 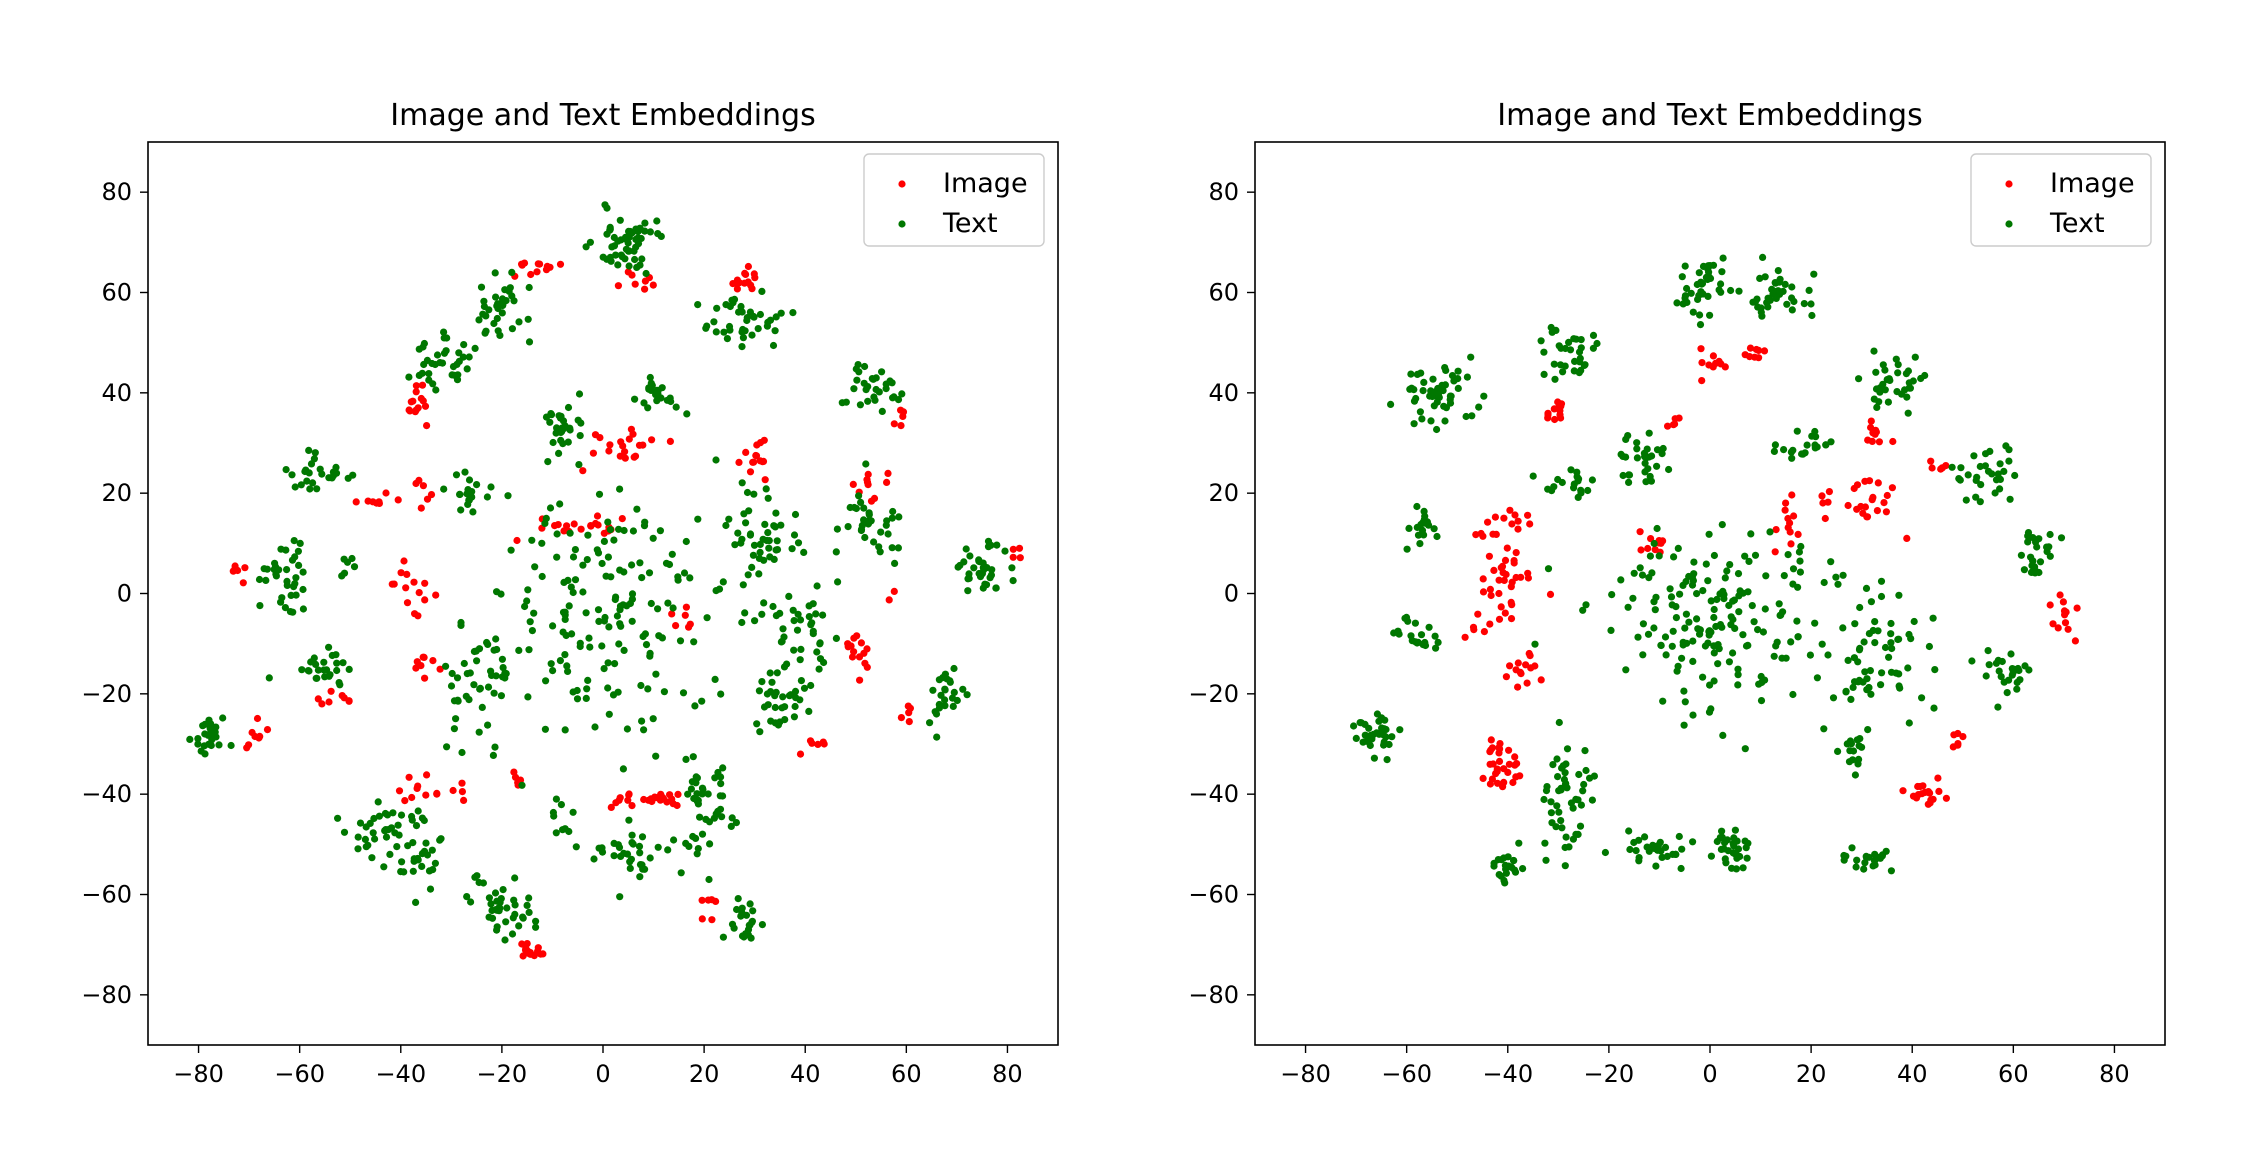 What do you see at coordinates (106, 694) in the screenshot?
I see `y-tick-label: −20` at bounding box center [106, 694].